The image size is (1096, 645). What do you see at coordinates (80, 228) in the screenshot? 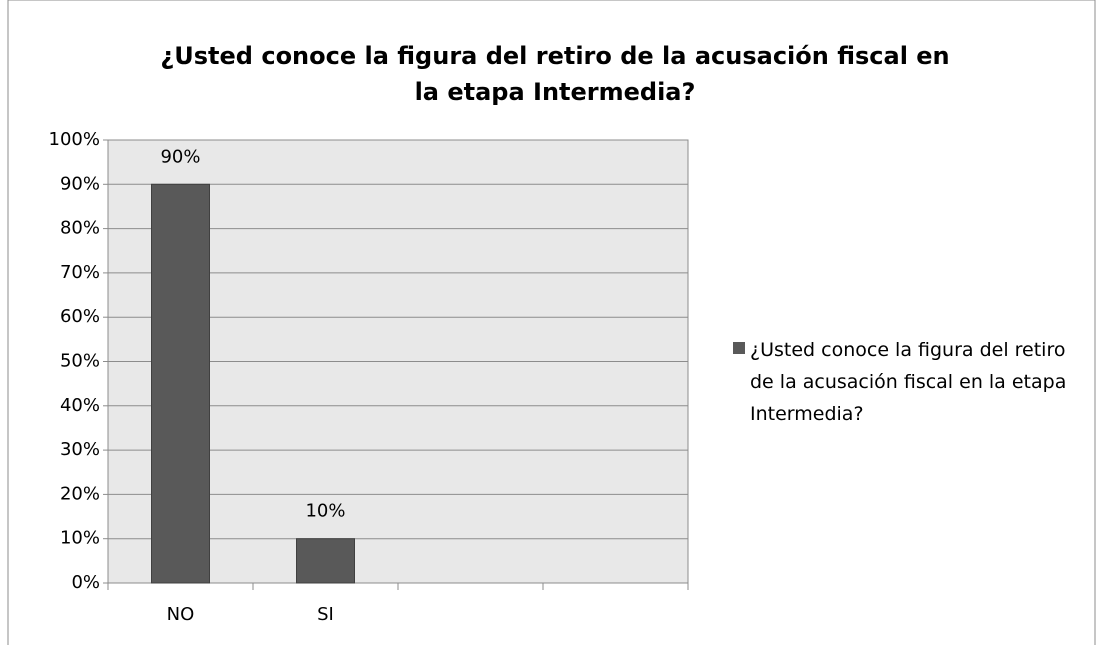
I see `y-tick-label: 80%` at bounding box center [80, 228].